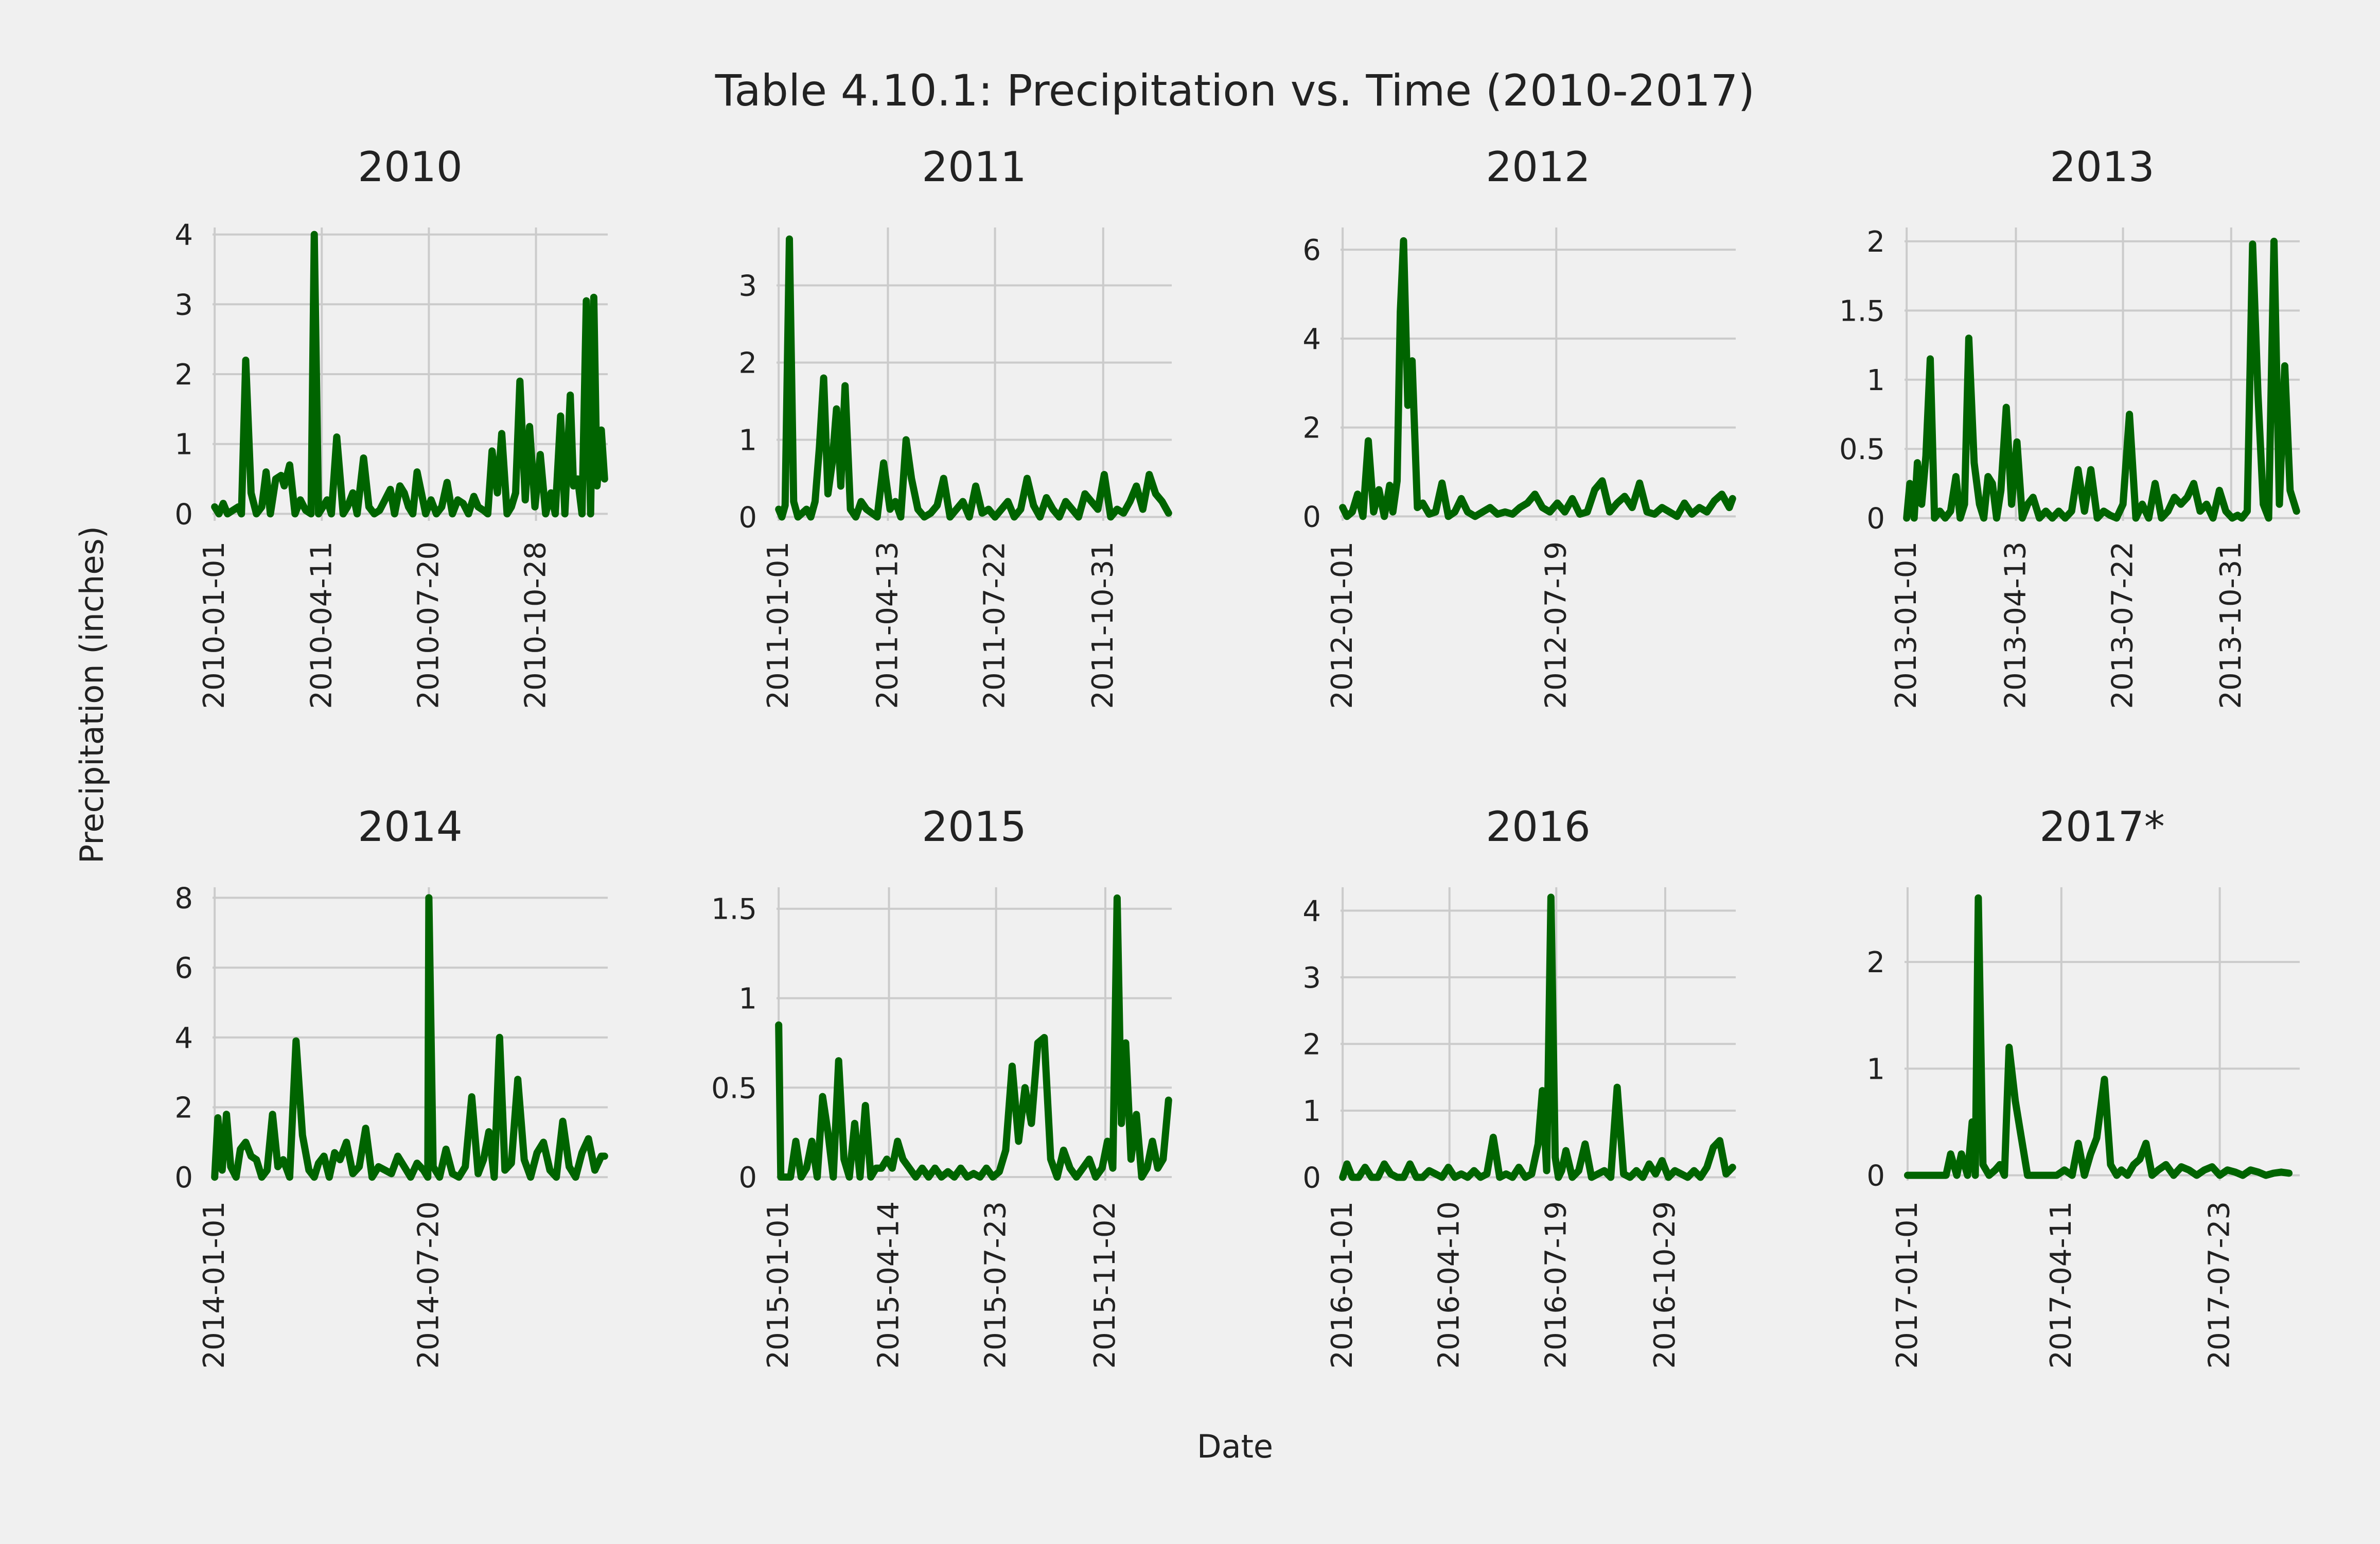  What do you see at coordinates (1556, 1284) in the screenshot?
I see `x-tick-label: 2016-07-19` at bounding box center [1556, 1284].